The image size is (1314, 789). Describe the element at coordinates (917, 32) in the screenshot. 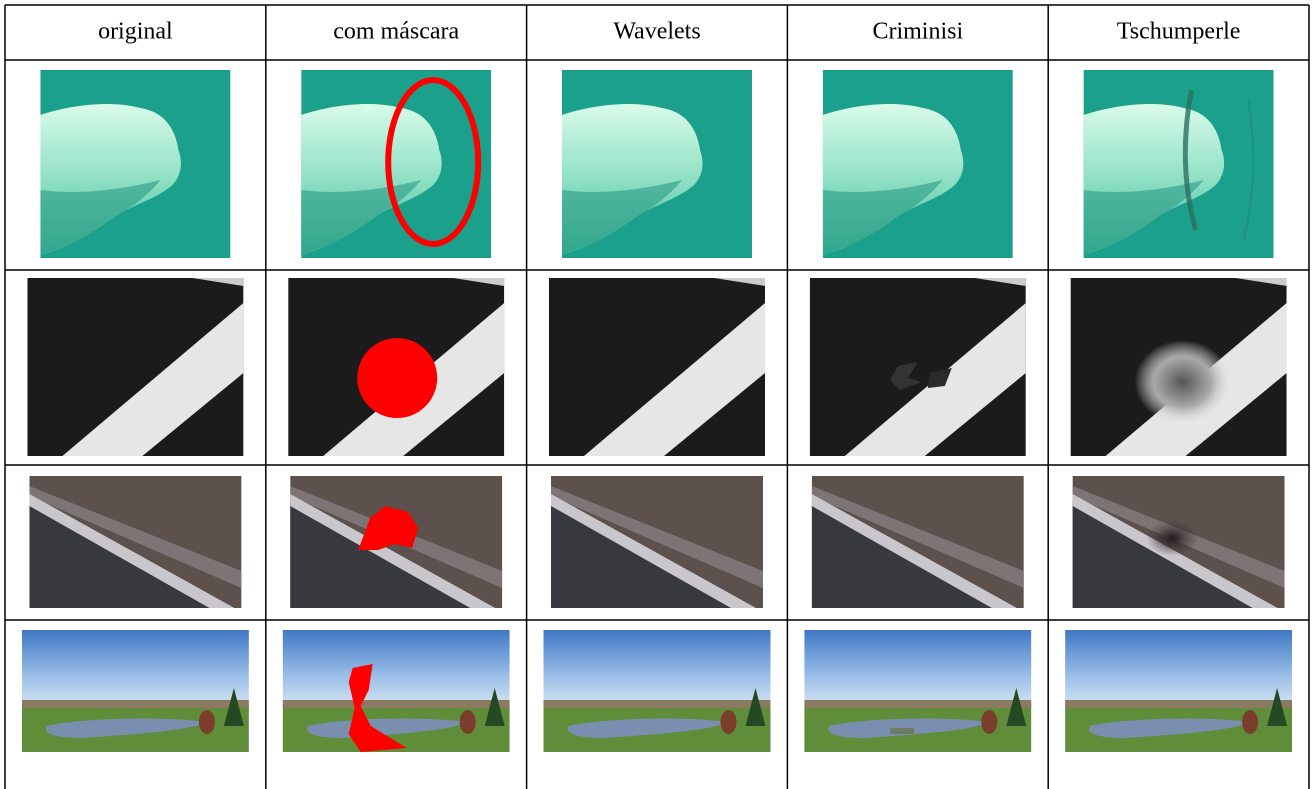

I see `column-header: Criminisi` at that location.